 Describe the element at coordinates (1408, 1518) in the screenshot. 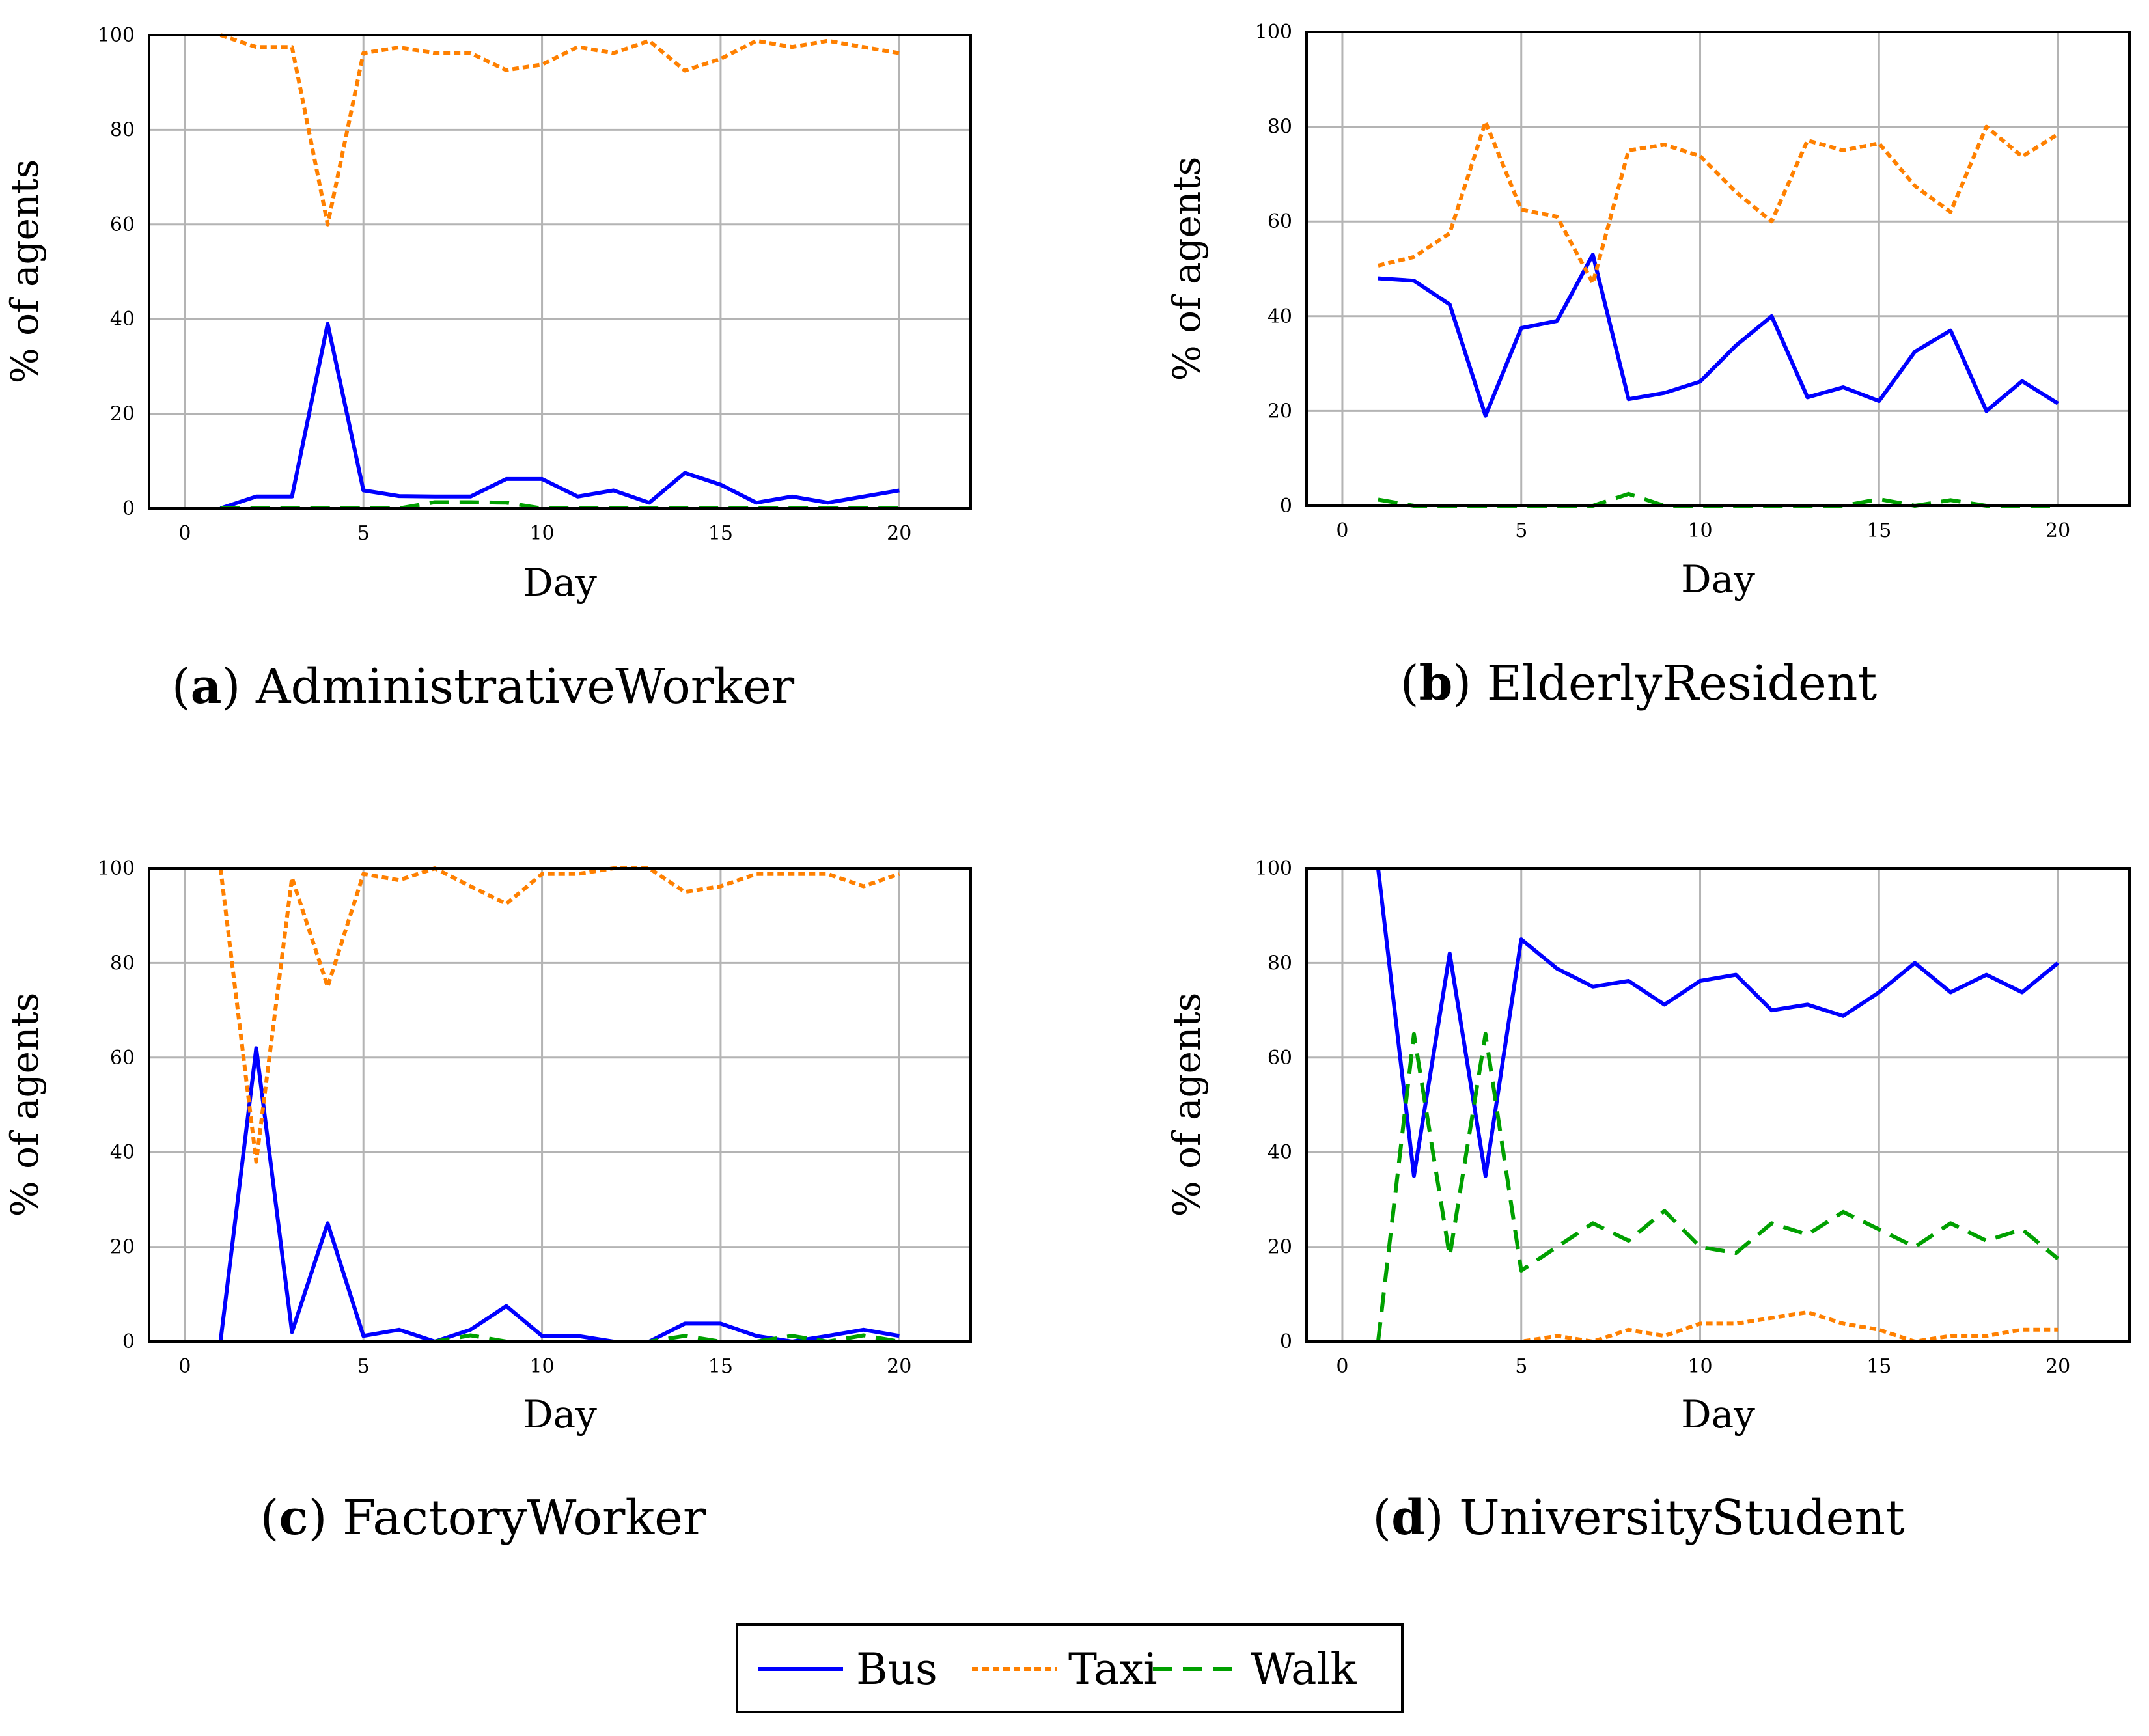

I see `caption-letter: d` at that location.